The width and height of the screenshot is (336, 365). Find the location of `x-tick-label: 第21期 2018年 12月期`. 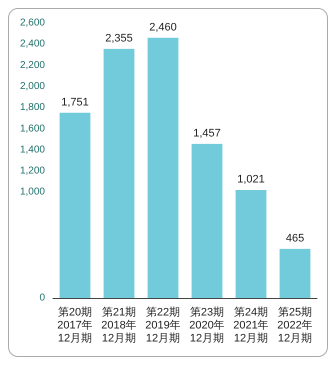

x-tick-label: 第21期 2018年 12月期 is located at coordinates (119, 325).